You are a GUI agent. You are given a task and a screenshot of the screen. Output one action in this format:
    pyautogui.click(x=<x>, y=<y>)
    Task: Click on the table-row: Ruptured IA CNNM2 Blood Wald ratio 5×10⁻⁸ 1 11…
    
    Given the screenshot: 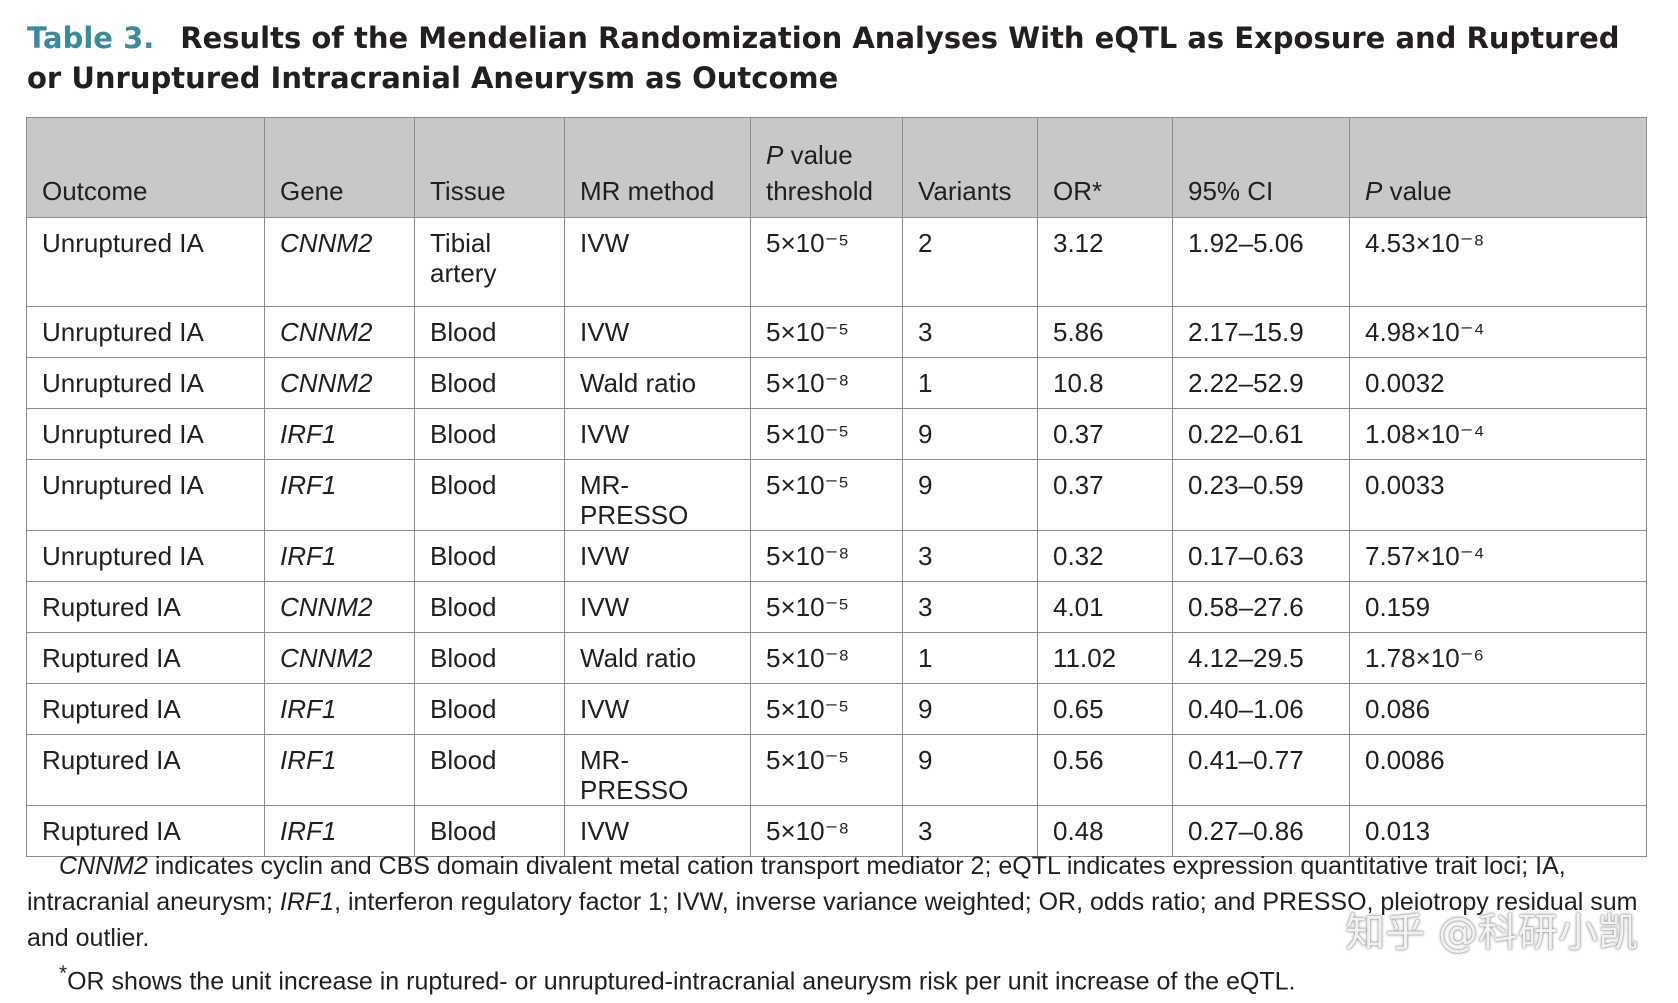 What is the action you would take?
    pyautogui.click(x=836, y=658)
    